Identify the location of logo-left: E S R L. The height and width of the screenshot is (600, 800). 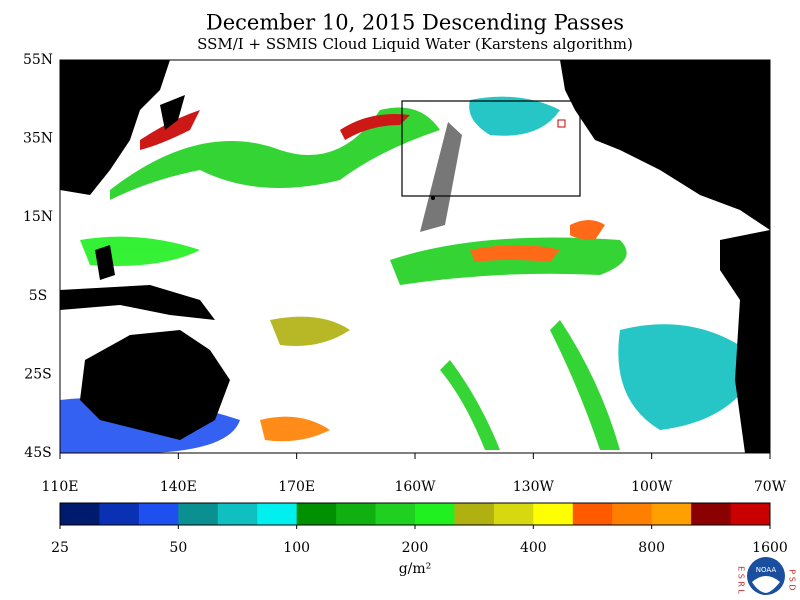
(741, 580).